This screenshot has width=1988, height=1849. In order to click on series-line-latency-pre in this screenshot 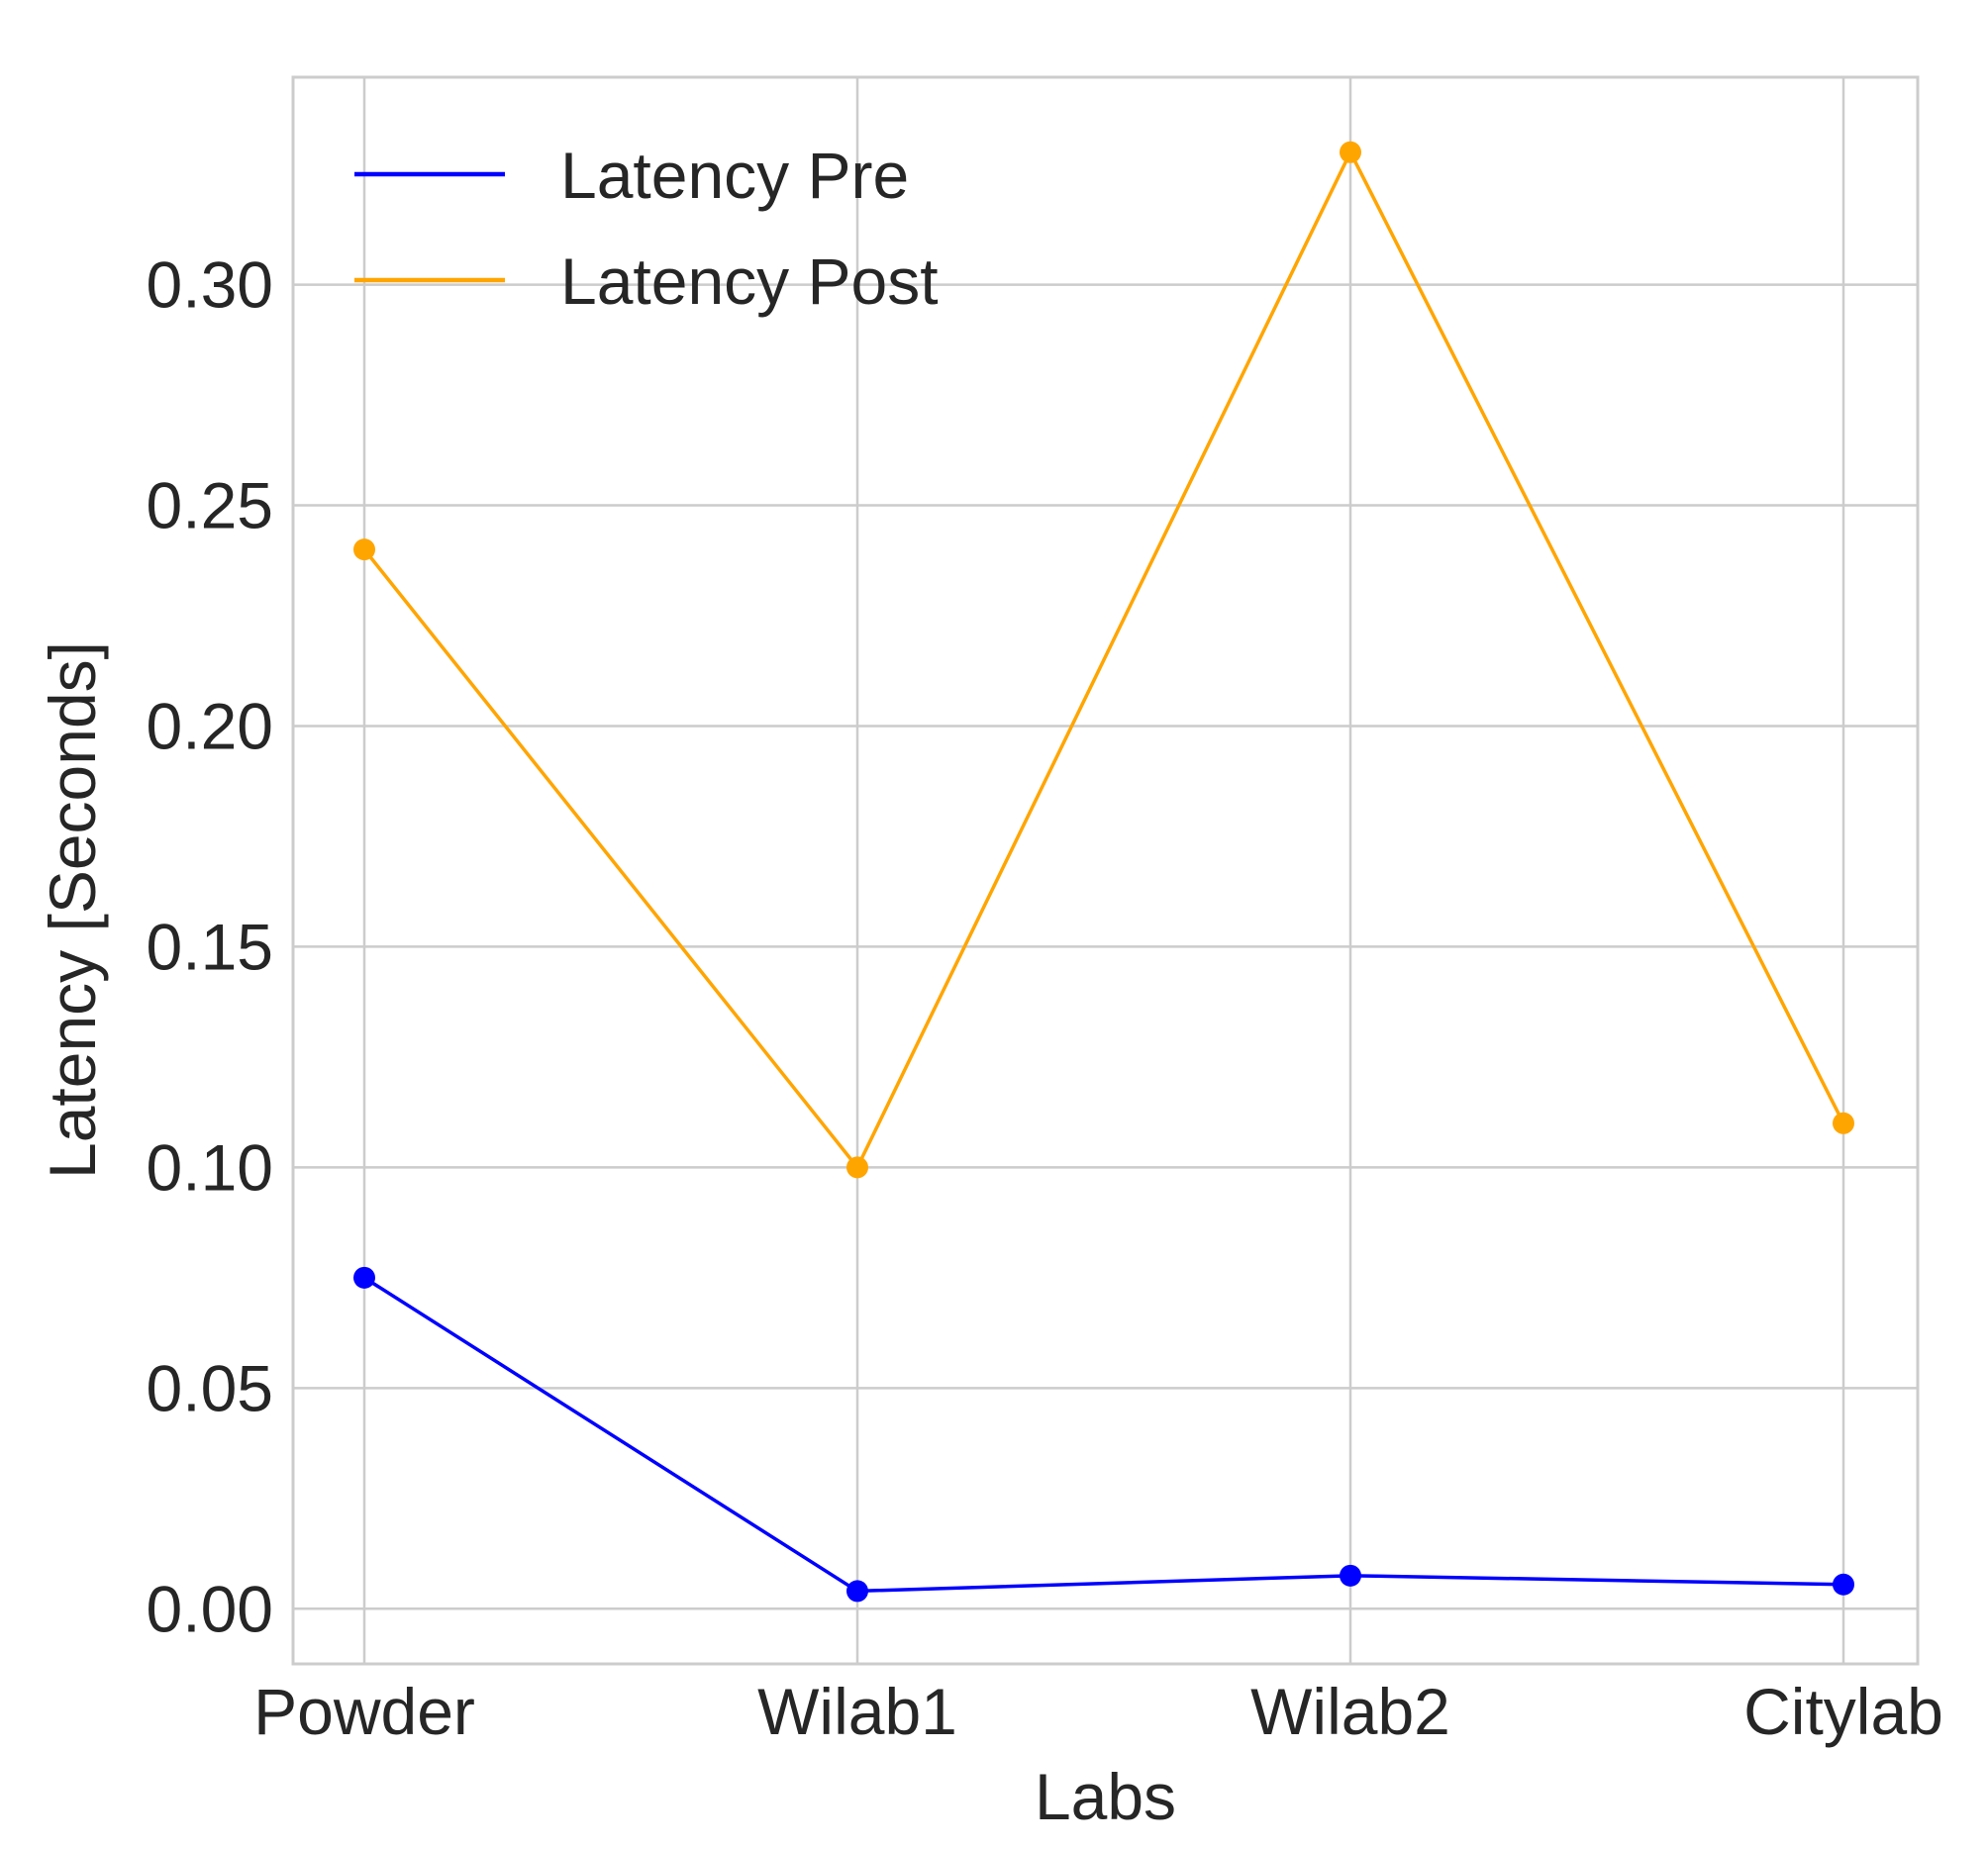, I will do `click(1103, 1435)`.